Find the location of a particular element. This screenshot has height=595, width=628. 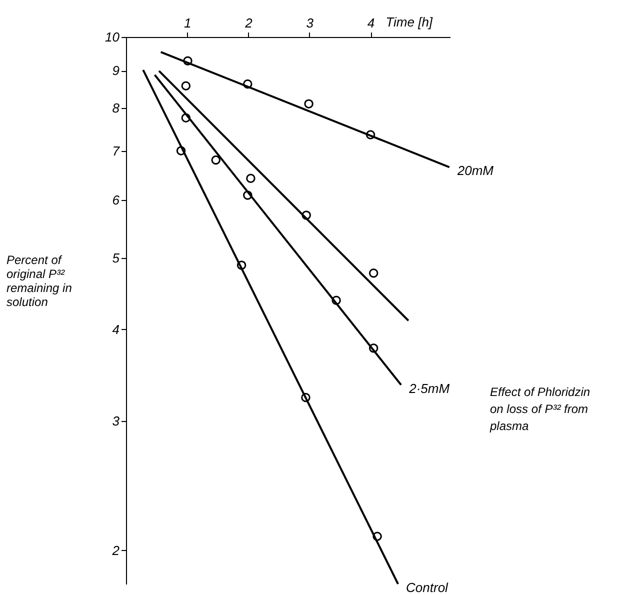

x-tick-label: 3 is located at coordinates (310, 23).